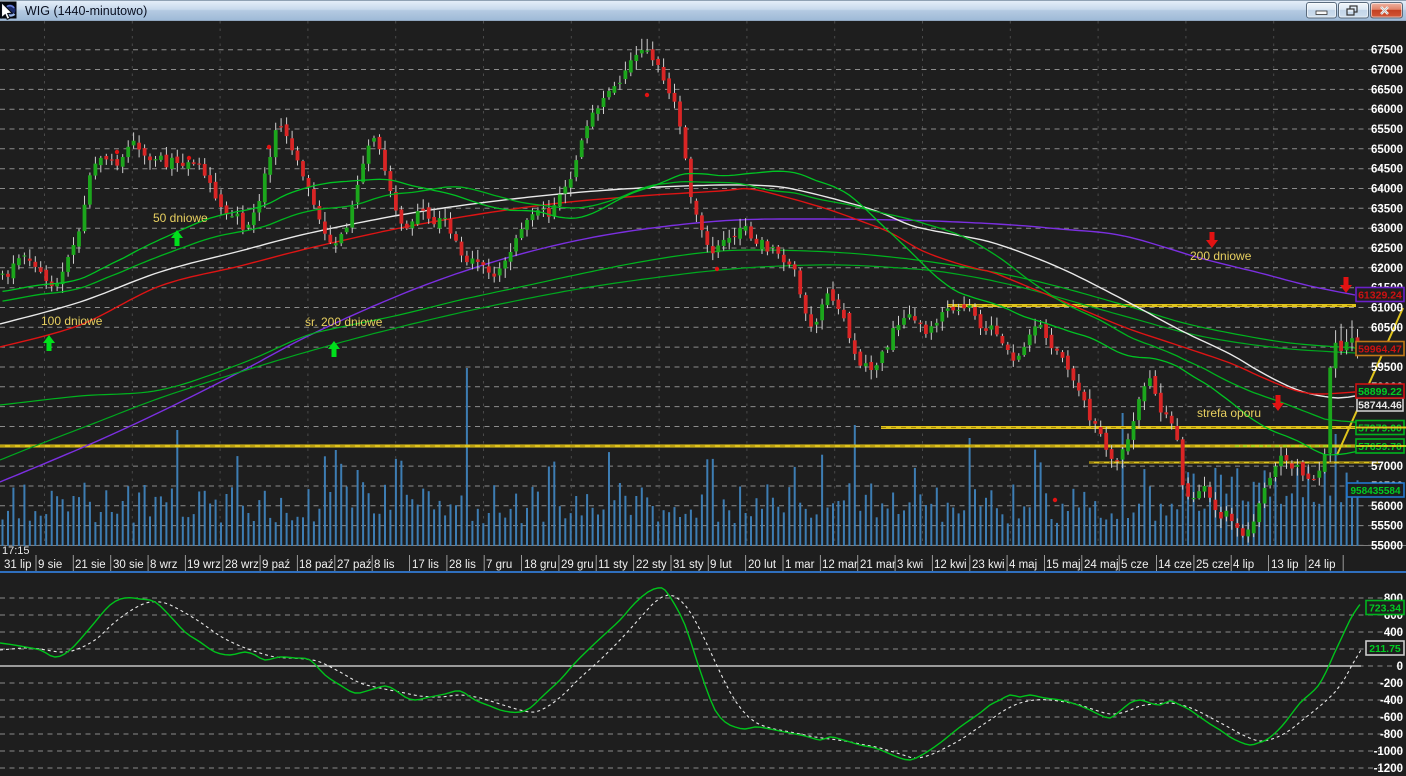  I want to click on svg-text: 63500, so click(1387, 209).